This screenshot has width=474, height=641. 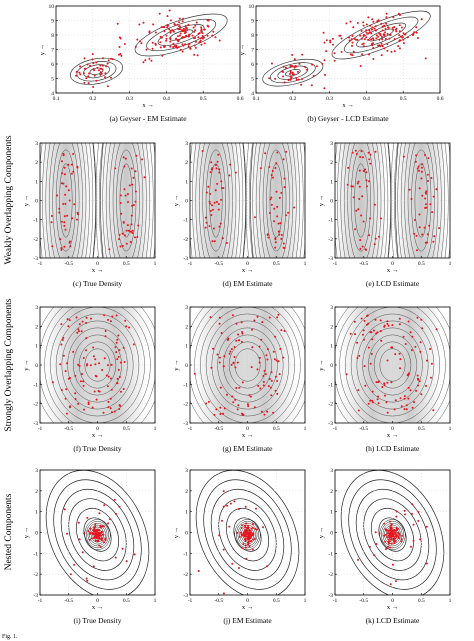 What do you see at coordinates (393, 283) in the screenshot?
I see `subfigure-caption: (e) LCD Estimate` at bounding box center [393, 283].